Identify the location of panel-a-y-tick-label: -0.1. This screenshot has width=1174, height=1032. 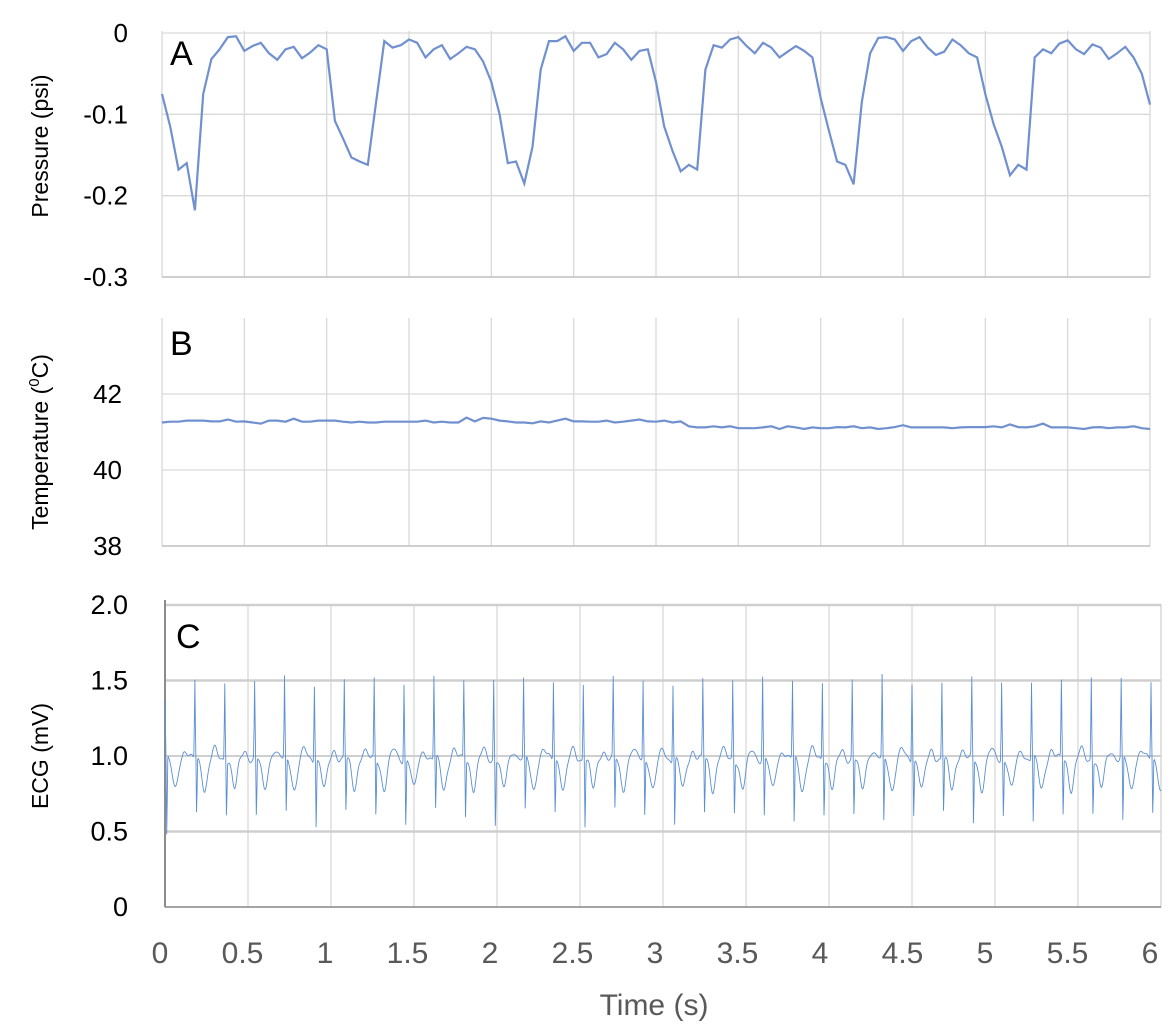
(105, 114).